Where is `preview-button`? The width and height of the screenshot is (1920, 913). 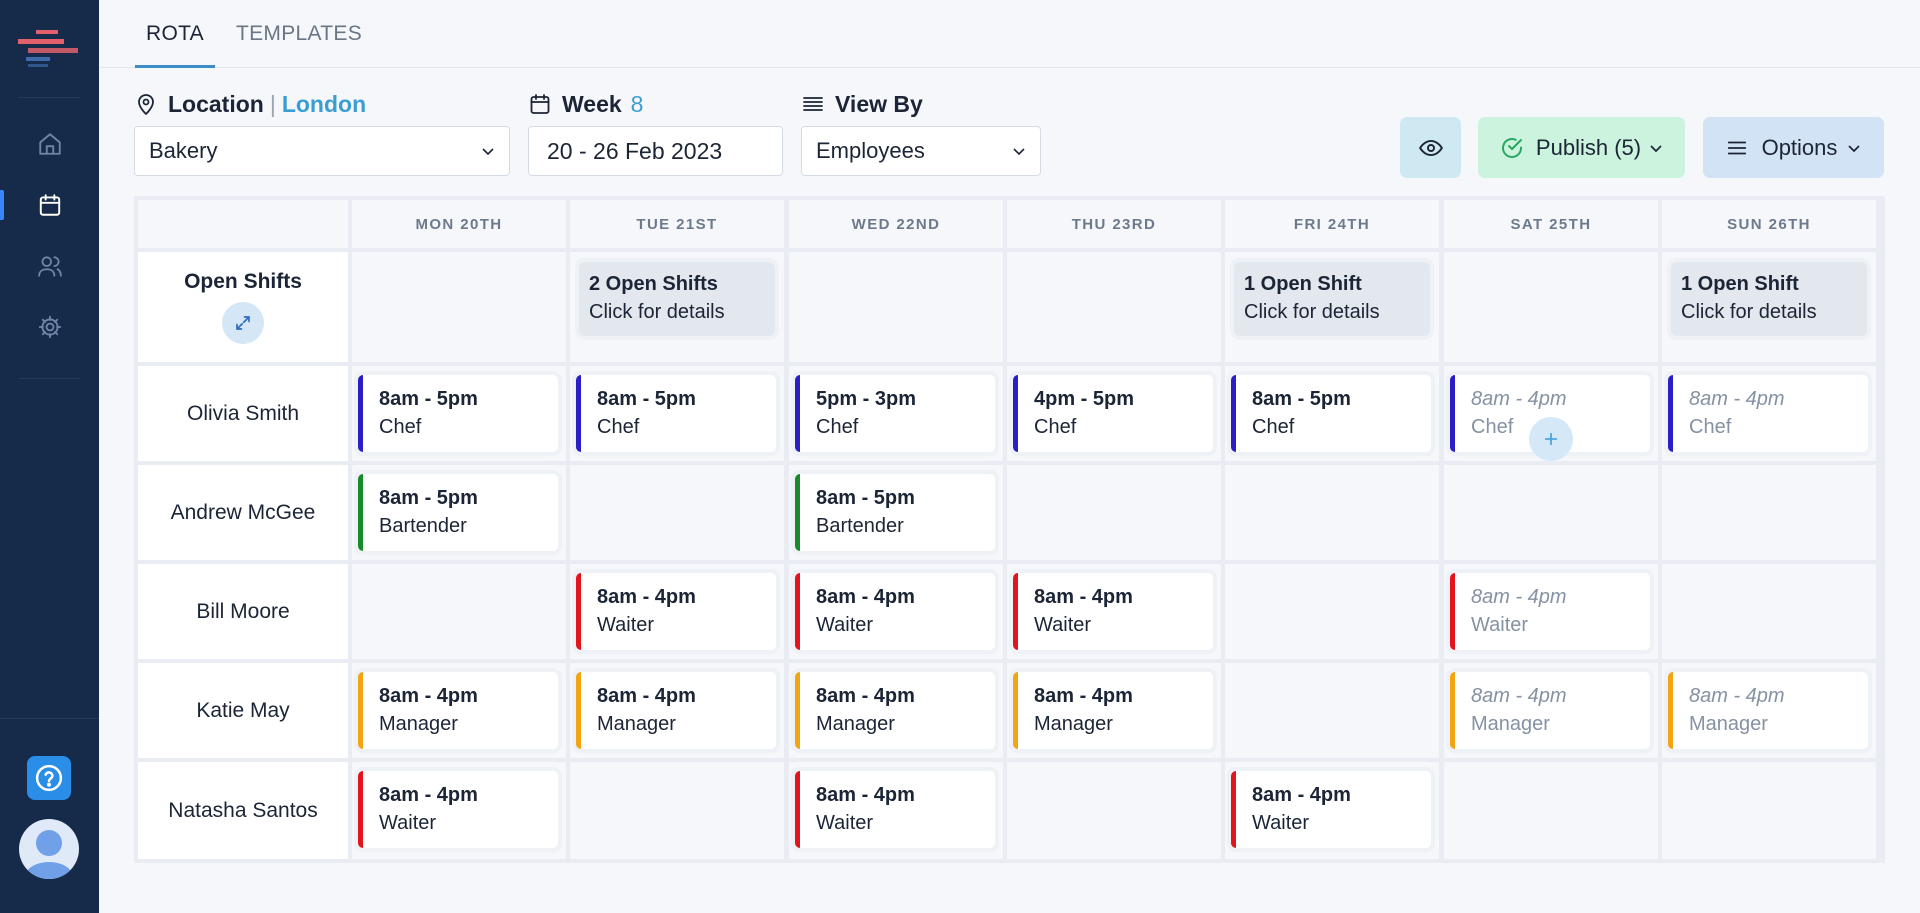 preview-button is located at coordinates (1430, 147).